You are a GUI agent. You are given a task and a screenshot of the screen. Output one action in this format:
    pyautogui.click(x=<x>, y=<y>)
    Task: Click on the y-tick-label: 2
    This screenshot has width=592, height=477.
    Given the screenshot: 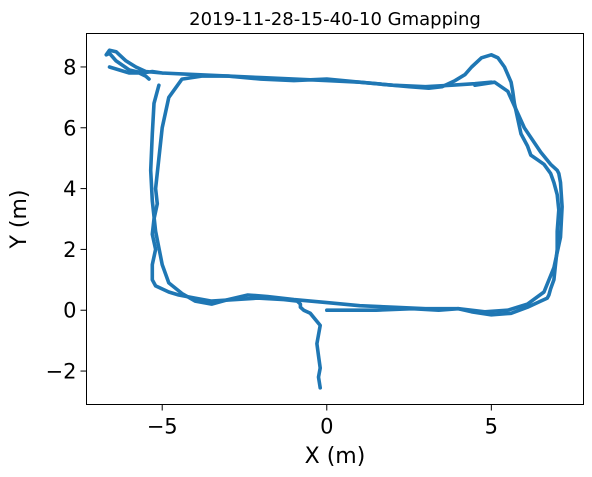 What is the action you would take?
    pyautogui.click(x=69, y=250)
    